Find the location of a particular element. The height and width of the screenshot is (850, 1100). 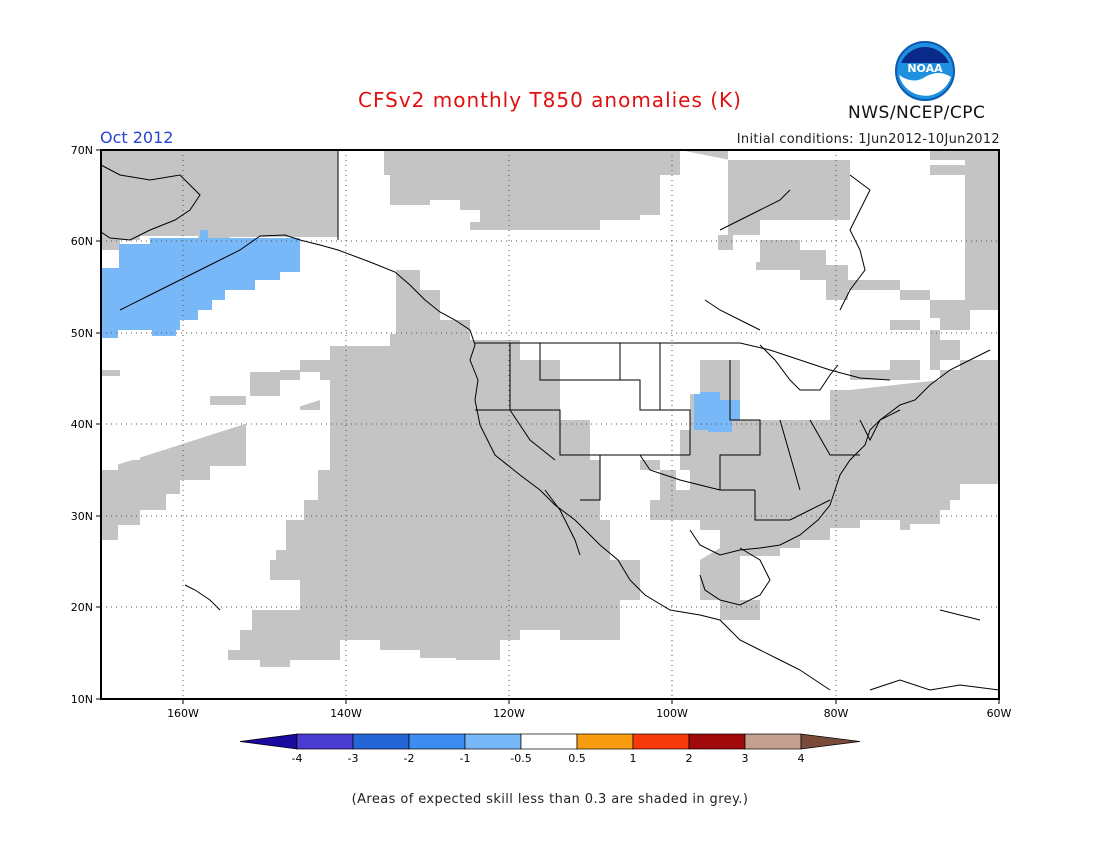

lat-label: 70N is located at coordinates (82, 150).